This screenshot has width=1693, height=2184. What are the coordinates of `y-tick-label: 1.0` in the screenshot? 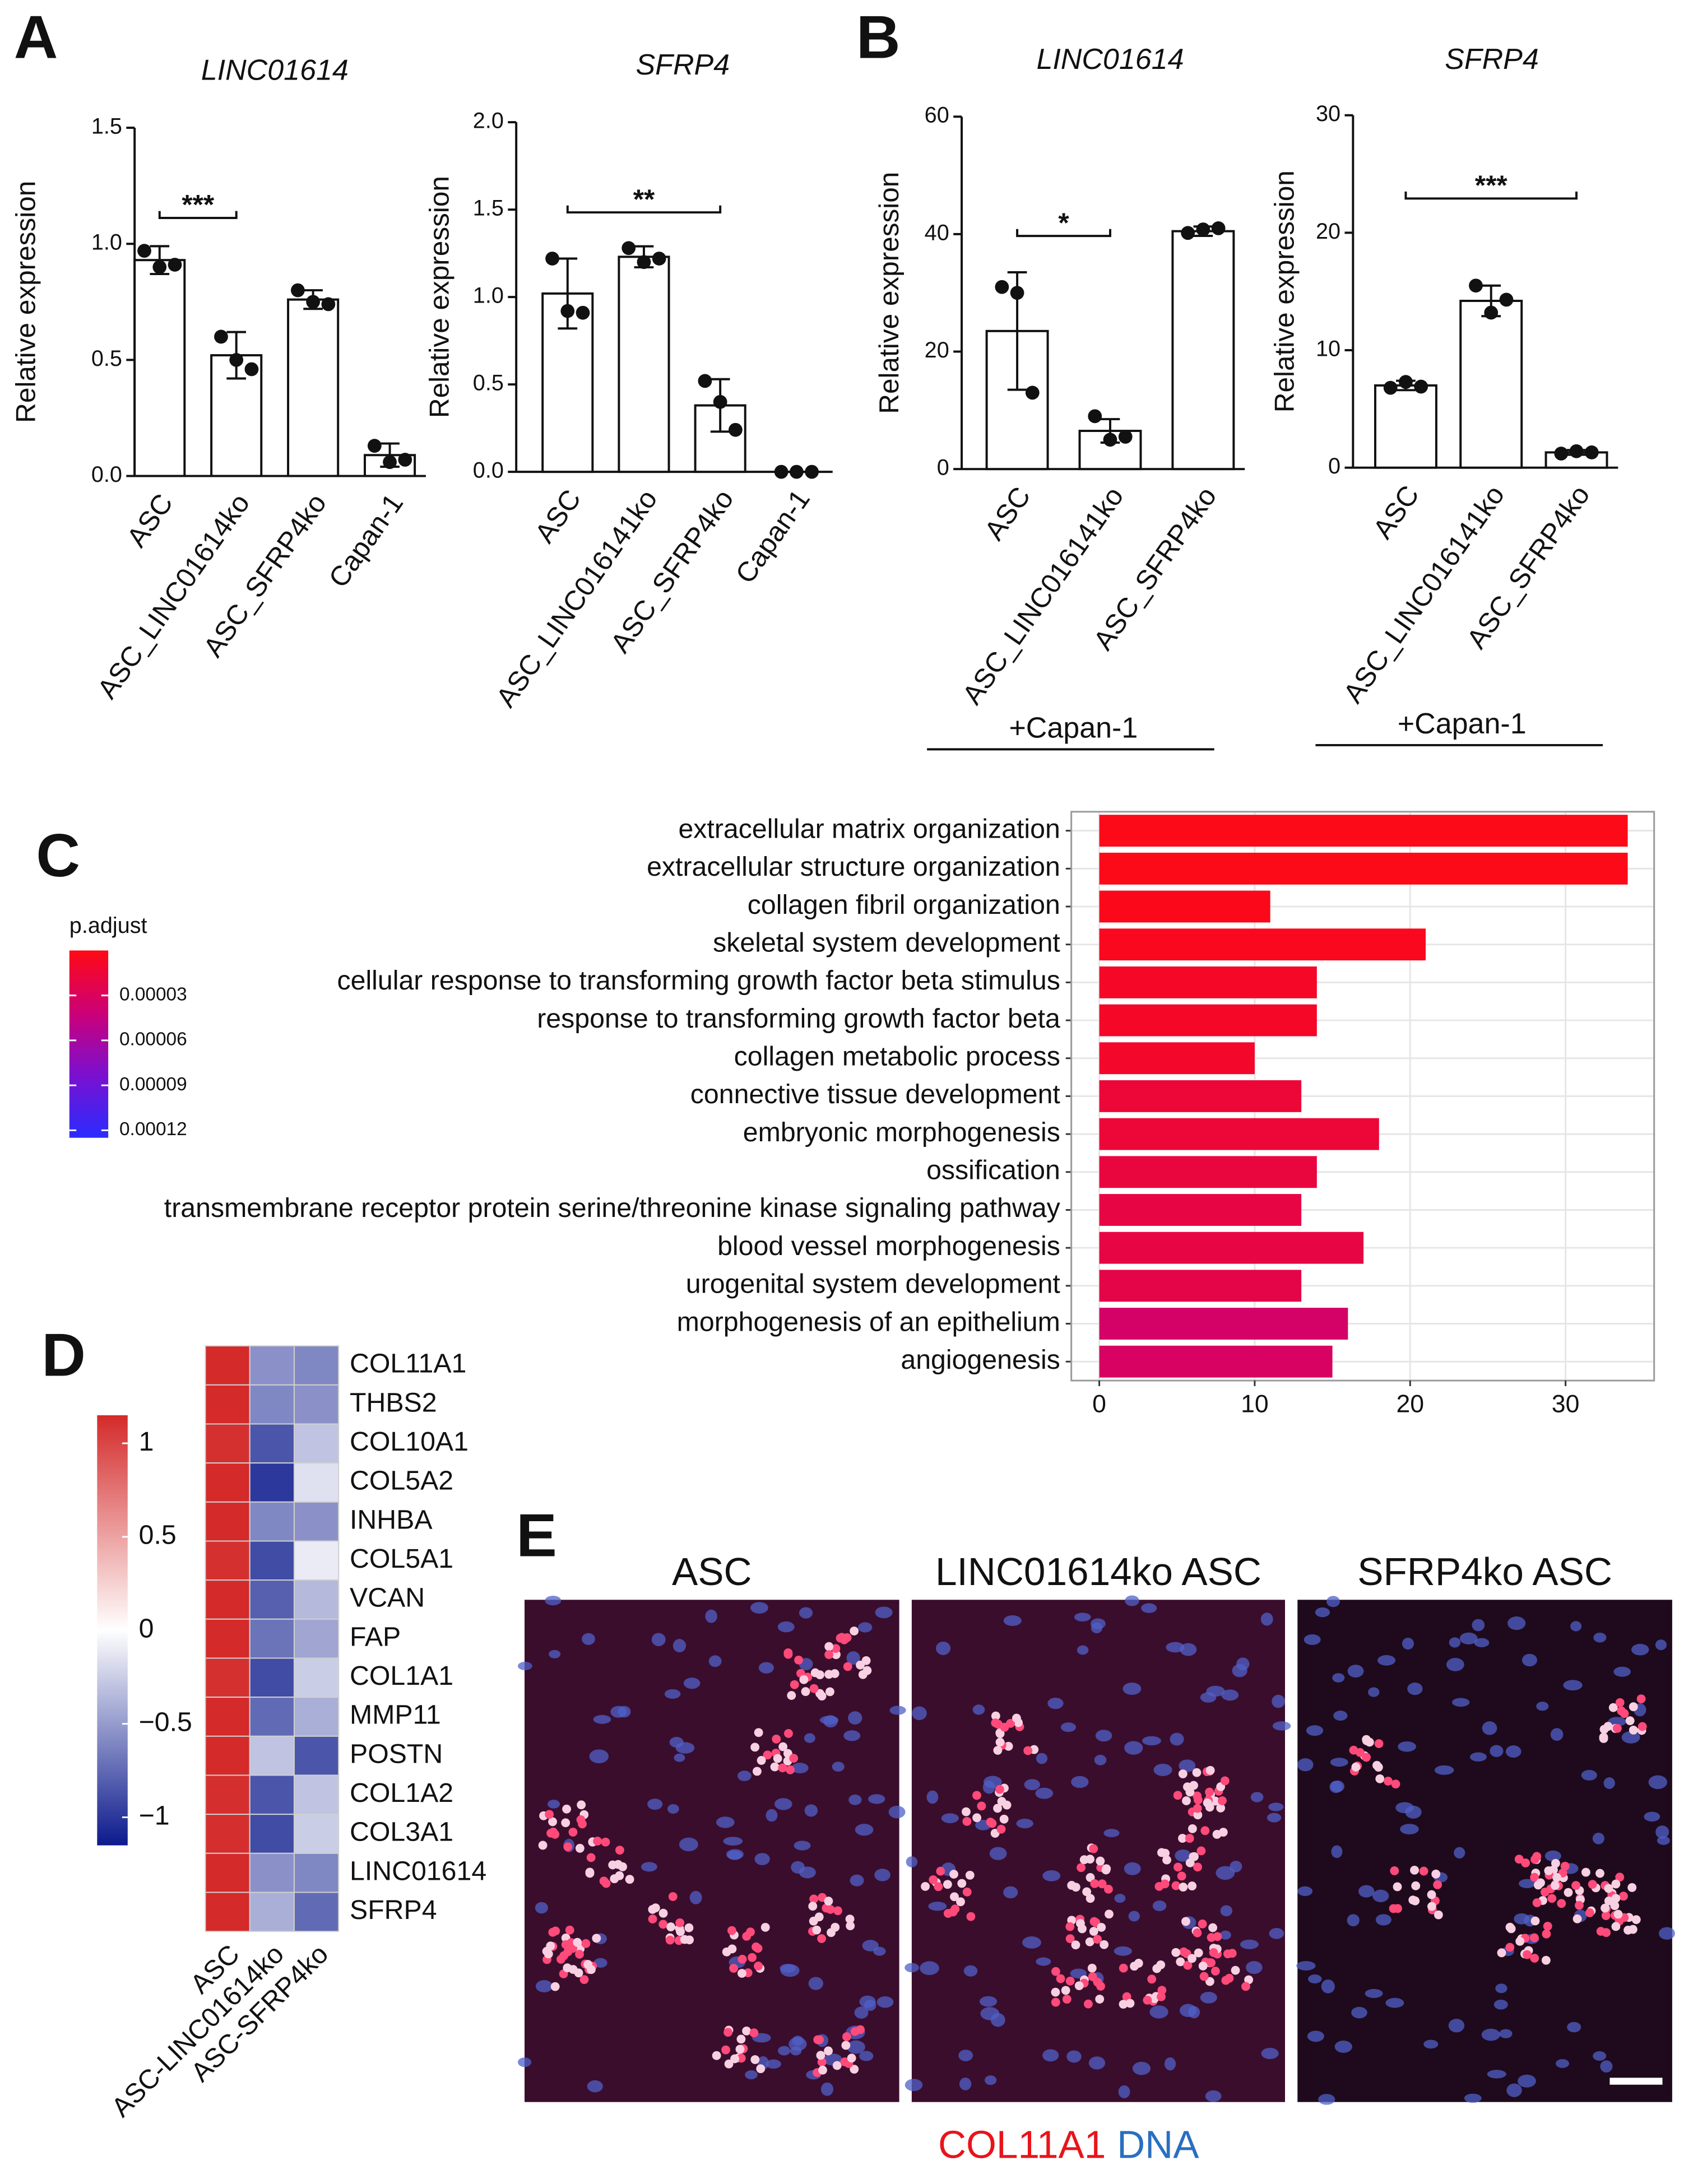 It's located at (106, 242).